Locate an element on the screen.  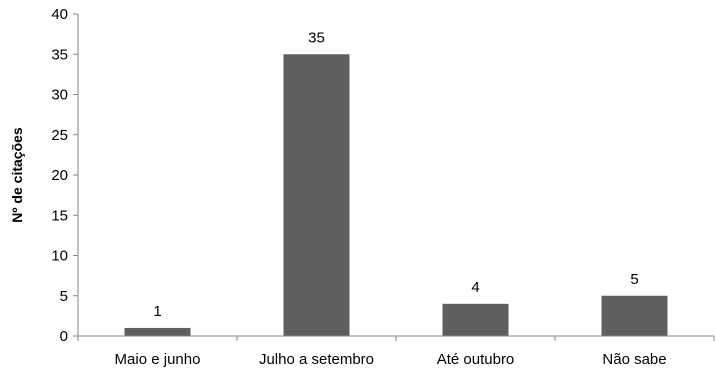
y-tick-label: 10 is located at coordinates (59, 256).